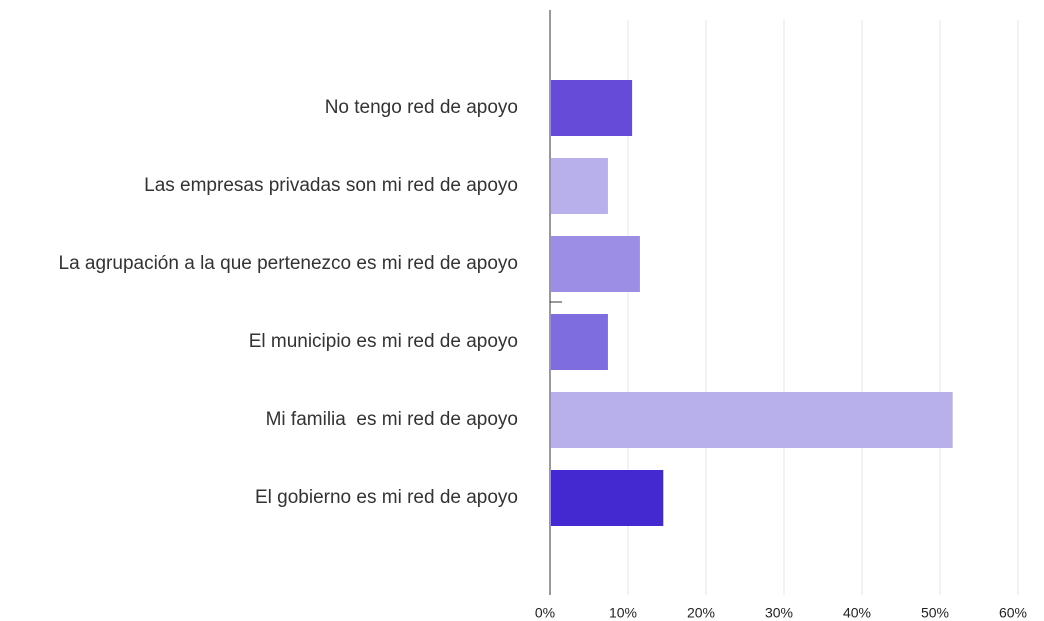 This screenshot has width=1044, height=621. Describe the element at coordinates (623, 613) in the screenshot. I see `x-tick-label: 10%` at that location.